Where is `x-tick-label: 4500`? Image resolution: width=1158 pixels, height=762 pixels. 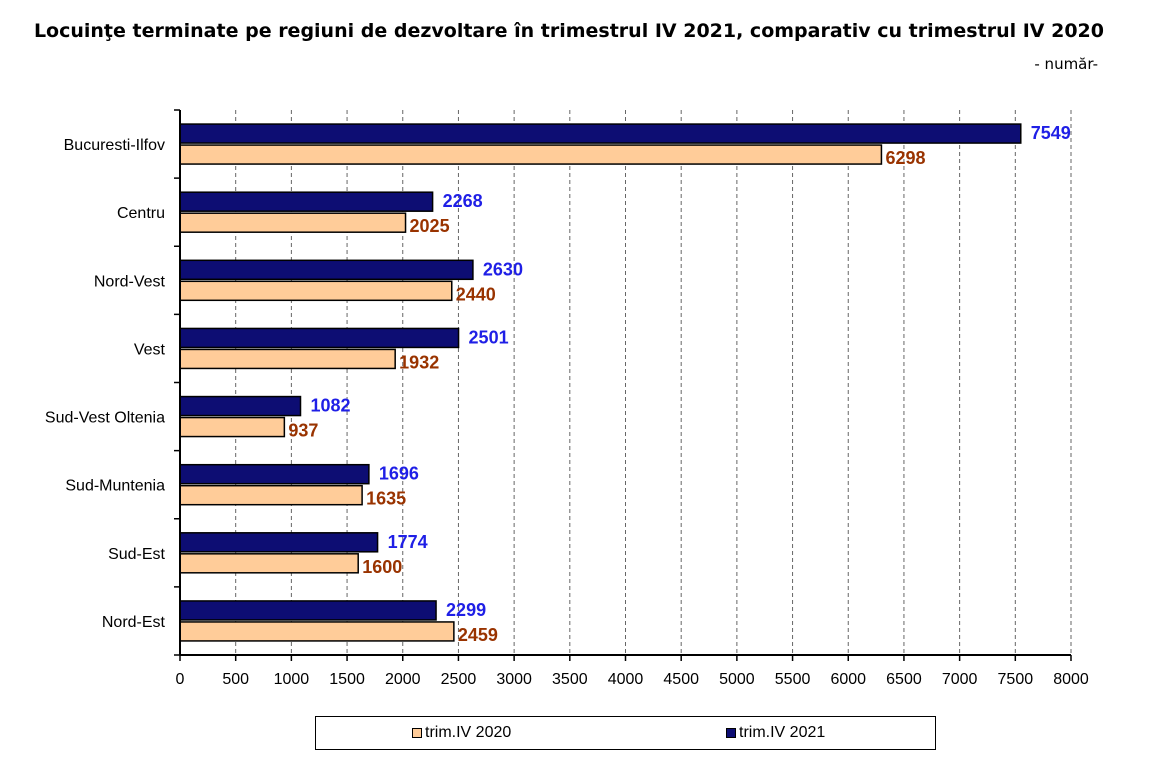
x-tick-label: 4500 is located at coordinates (681, 679).